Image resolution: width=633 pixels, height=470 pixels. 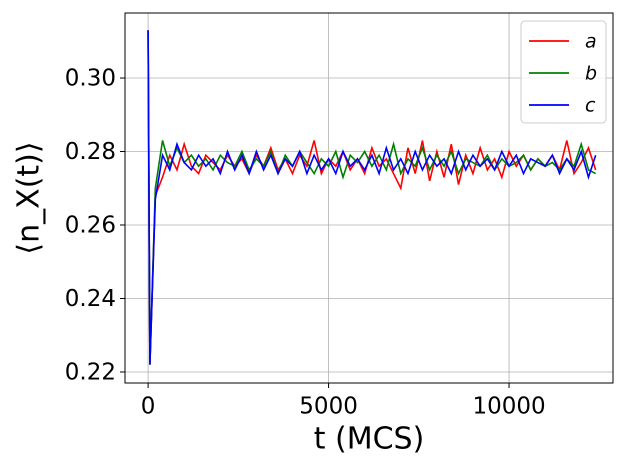 What do you see at coordinates (508, 407) in the screenshot?
I see `x-tick-label: 10000` at bounding box center [508, 407].